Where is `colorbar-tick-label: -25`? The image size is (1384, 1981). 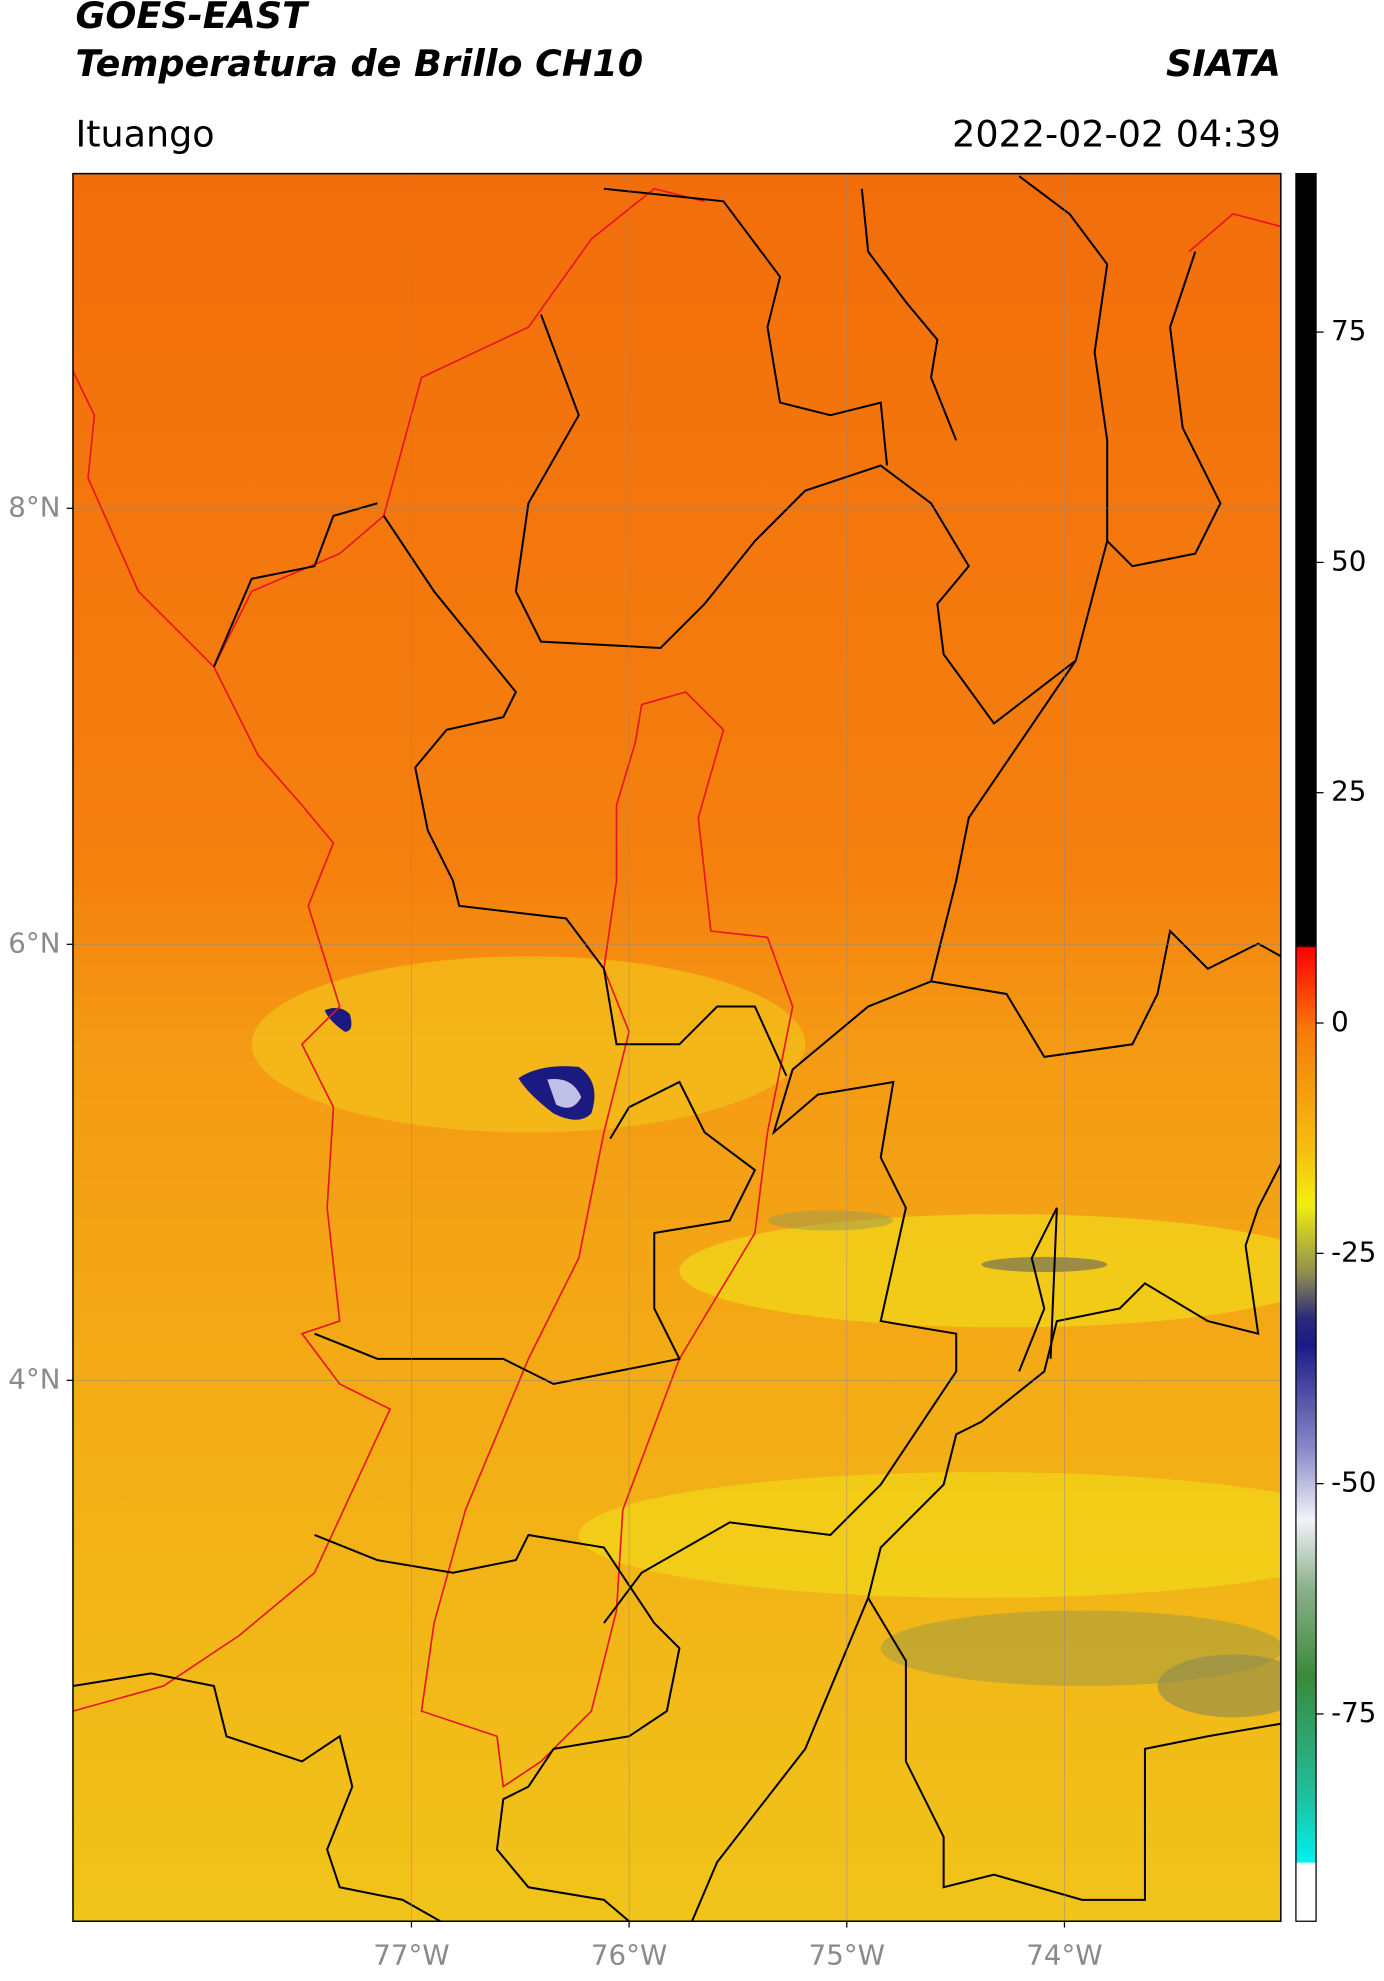 colorbar-tick-label: -25 is located at coordinates (1353, 1251).